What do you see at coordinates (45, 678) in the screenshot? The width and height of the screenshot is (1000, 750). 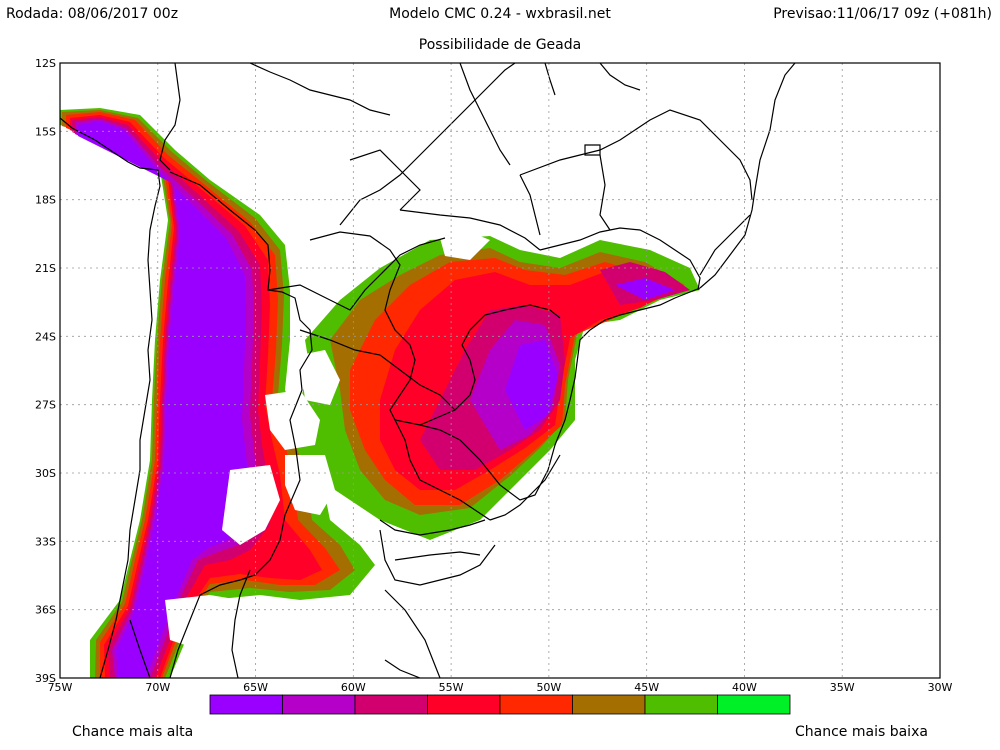 I see `lat-label: 39S` at bounding box center [45, 678].